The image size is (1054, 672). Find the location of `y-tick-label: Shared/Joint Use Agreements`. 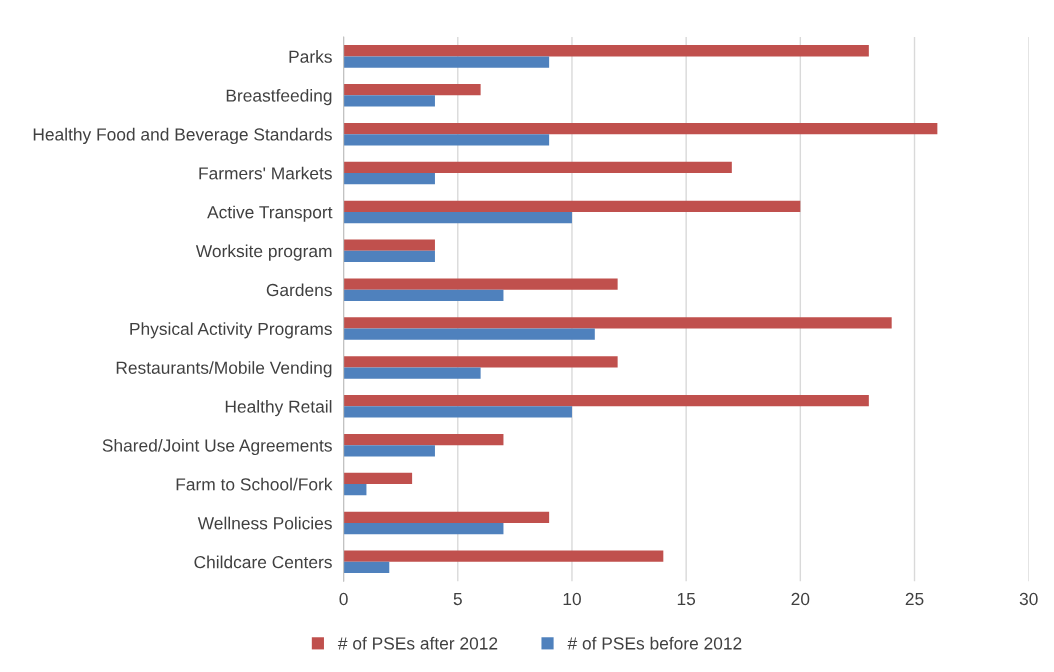

y-tick-label: Shared/Joint Use Agreements is located at coordinates (217, 447).